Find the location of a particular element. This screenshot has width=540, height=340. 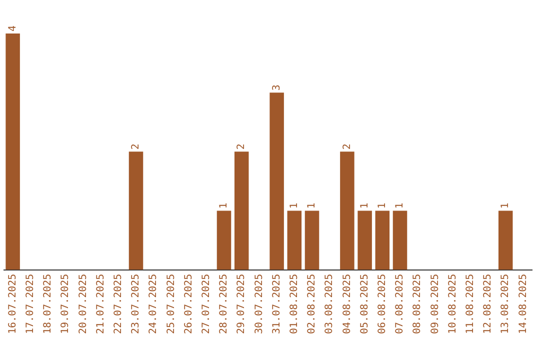

x-tick-label: 20.07.2025 is located at coordinates (83, 304).